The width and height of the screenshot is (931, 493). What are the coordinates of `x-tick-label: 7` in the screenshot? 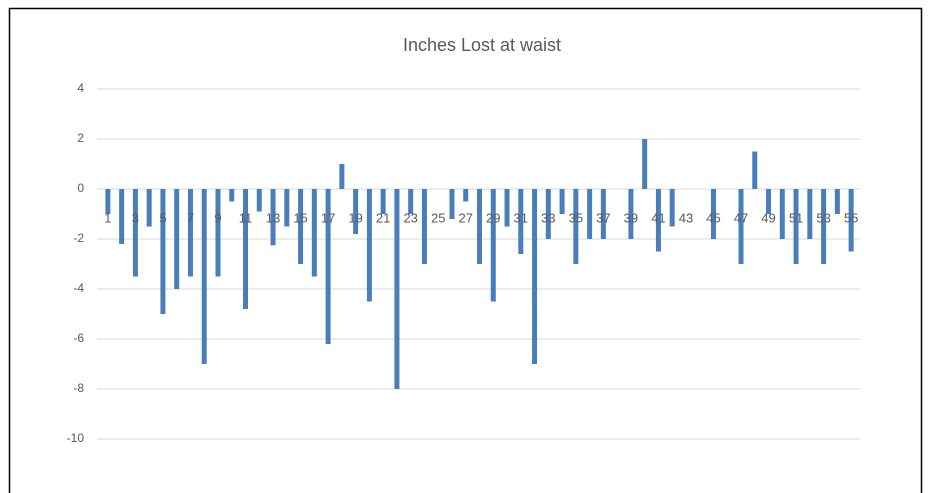 It's located at (190, 217).